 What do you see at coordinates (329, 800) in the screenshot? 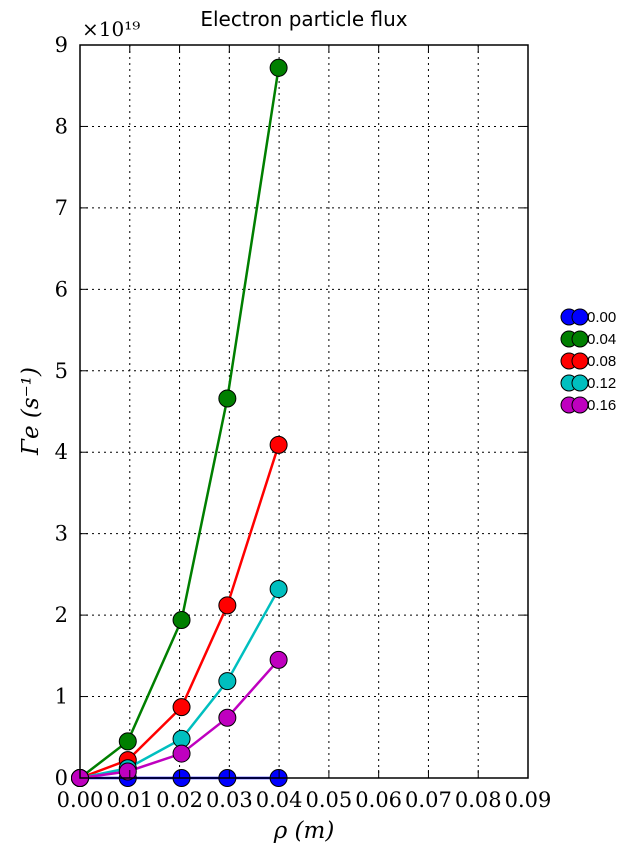
I see `x-tick-label: 0.05` at bounding box center [329, 800].